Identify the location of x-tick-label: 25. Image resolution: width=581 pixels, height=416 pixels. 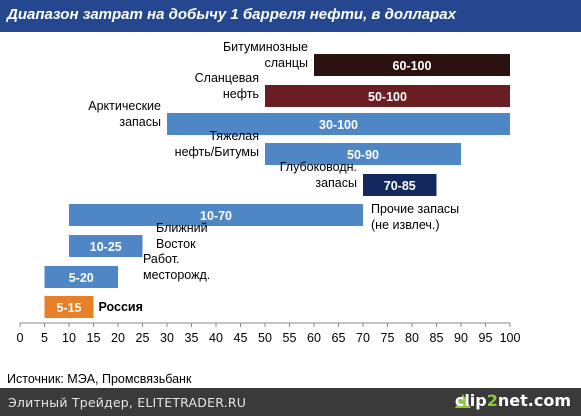
(143, 338).